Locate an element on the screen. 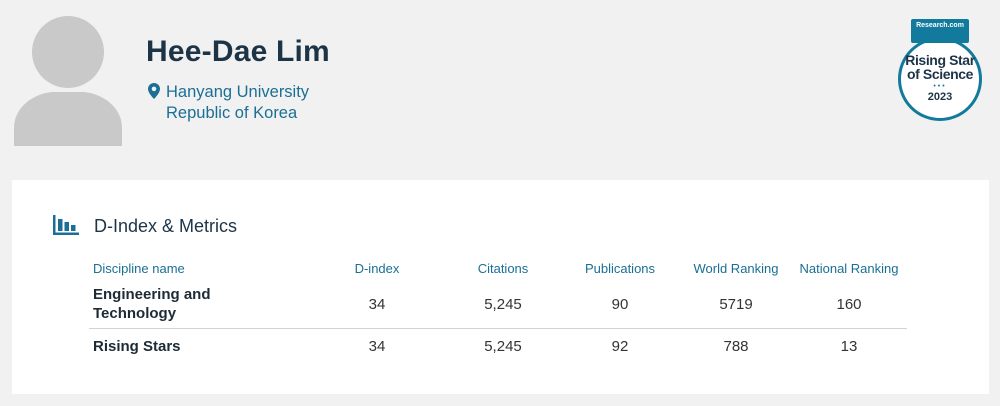 The width and height of the screenshot is (1000, 406). table-row: Rising Stars 34 5,245 92 788 13 is located at coordinates (498, 346).